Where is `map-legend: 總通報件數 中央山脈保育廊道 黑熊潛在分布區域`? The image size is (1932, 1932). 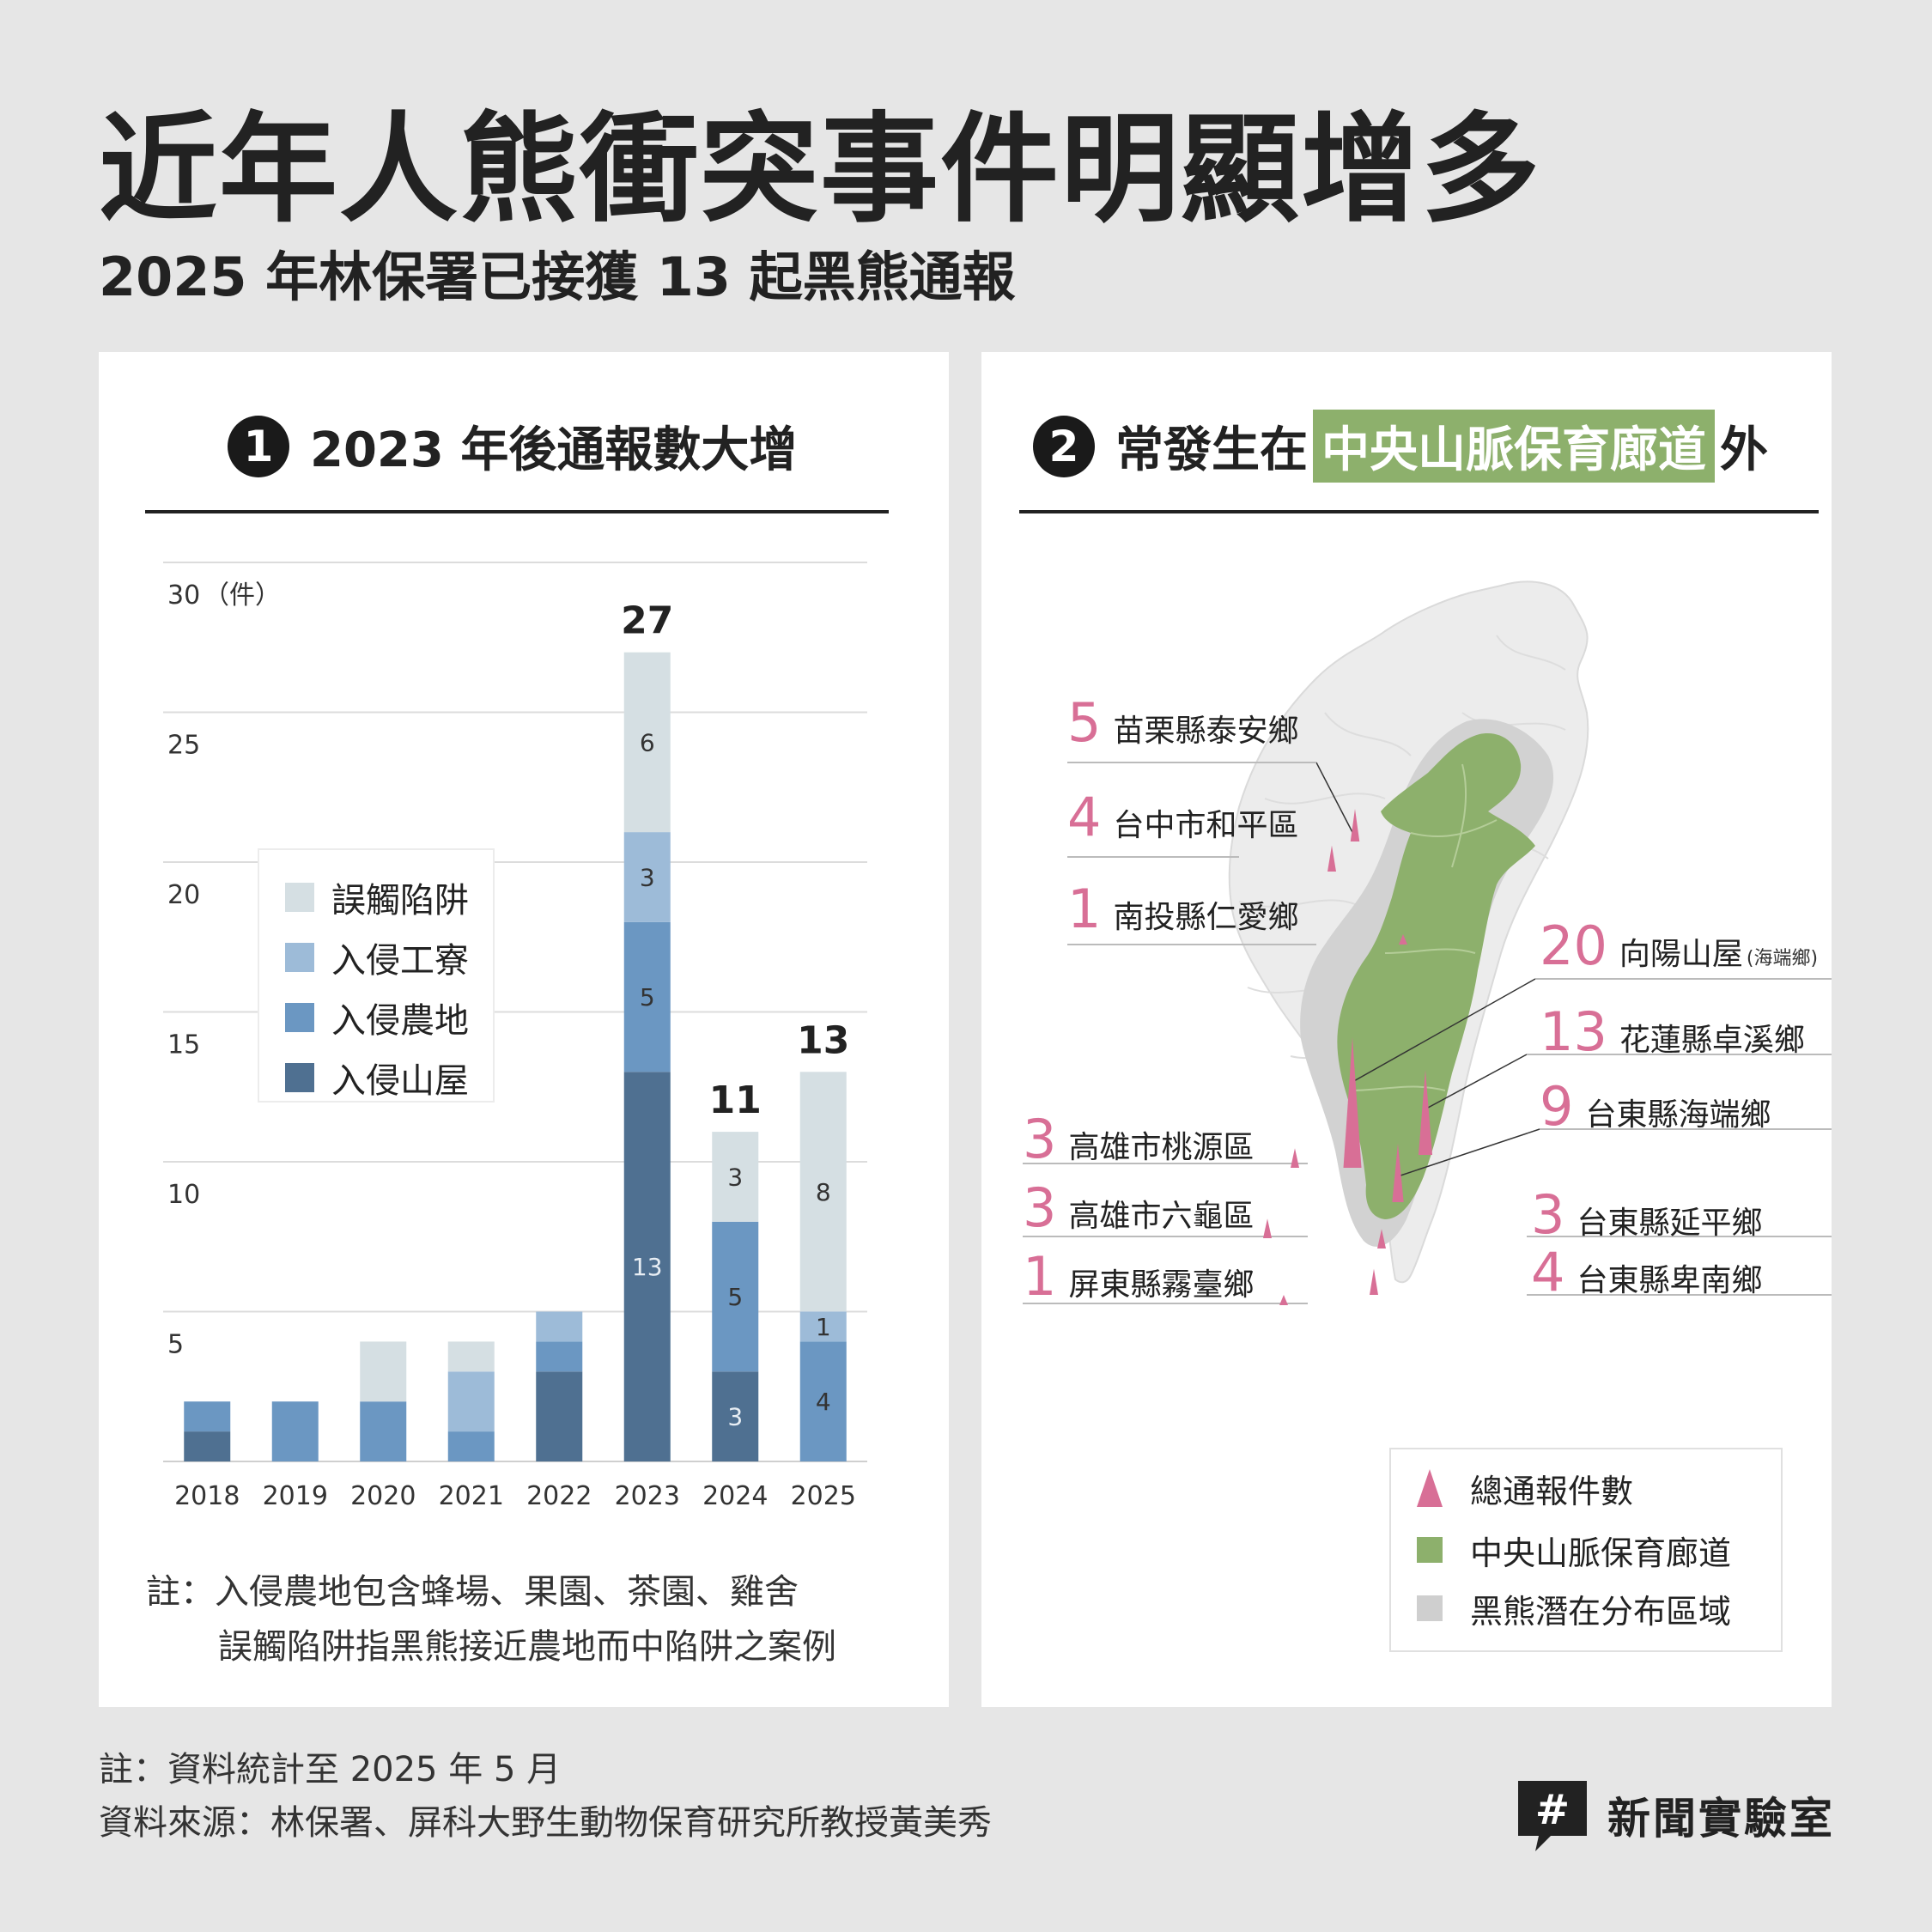 map-legend: 總通報件數 中央山脈保育廊道 黑熊潛在分布區域 is located at coordinates (1586, 1550).